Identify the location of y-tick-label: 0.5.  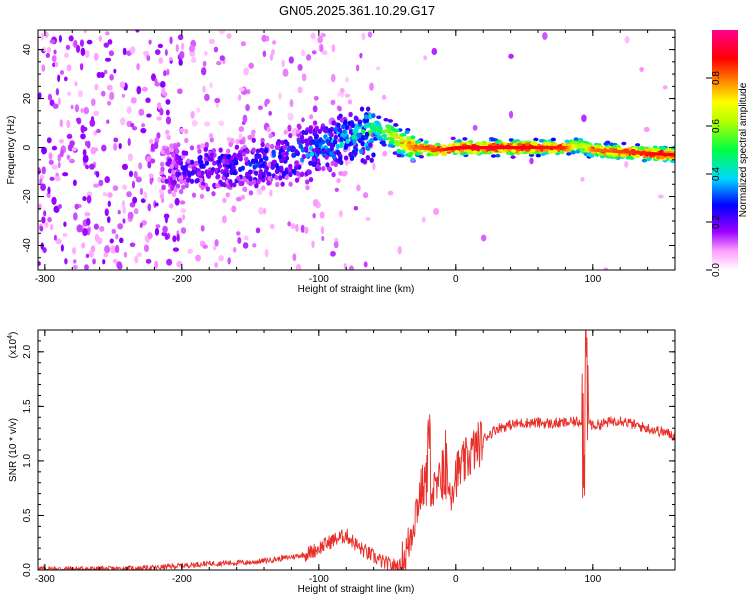
(27, 515).